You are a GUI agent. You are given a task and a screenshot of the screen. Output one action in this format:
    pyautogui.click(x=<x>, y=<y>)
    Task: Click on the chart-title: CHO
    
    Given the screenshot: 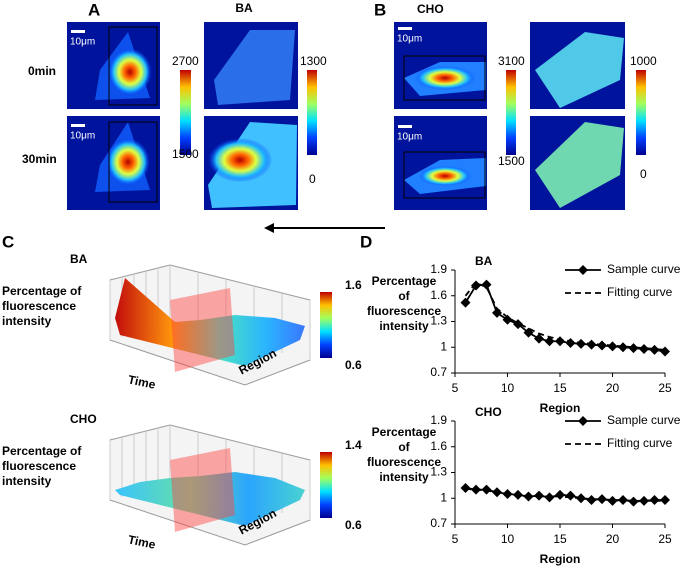 What is the action you would take?
    pyautogui.click(x=488, y=412)
    